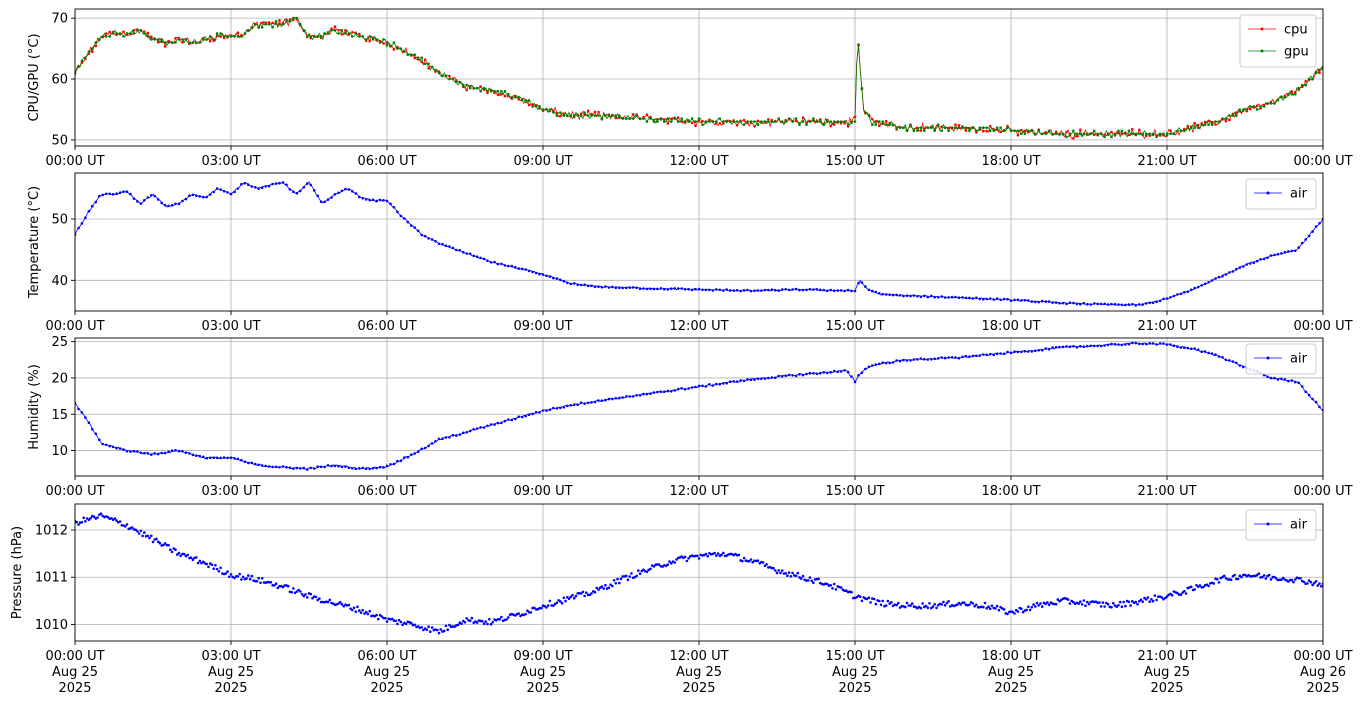  I want to click on legend-label-air: air, so click(1299, 525).